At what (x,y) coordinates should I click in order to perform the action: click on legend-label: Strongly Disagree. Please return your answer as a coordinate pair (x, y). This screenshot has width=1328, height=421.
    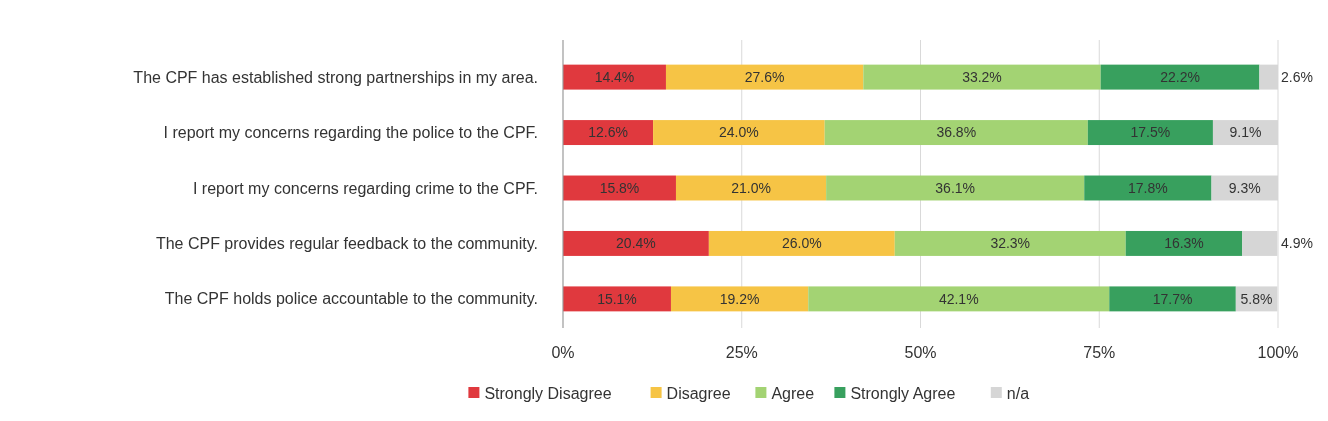
    Looking at the image, I should click on (548, 393).